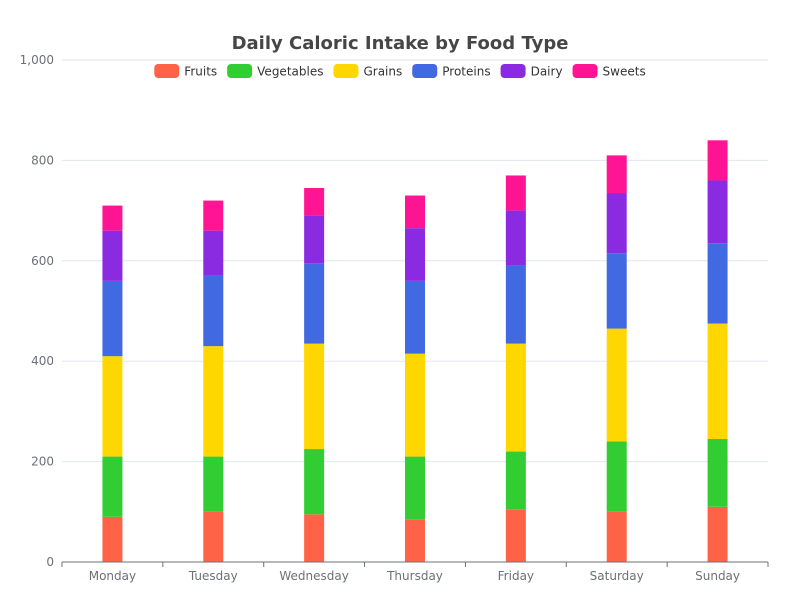 The width and height of the screenshot is (800, 600). Describe the element at coordinates (112, 218) in the screenshot. I see `bar-sweets-monday` at that location.